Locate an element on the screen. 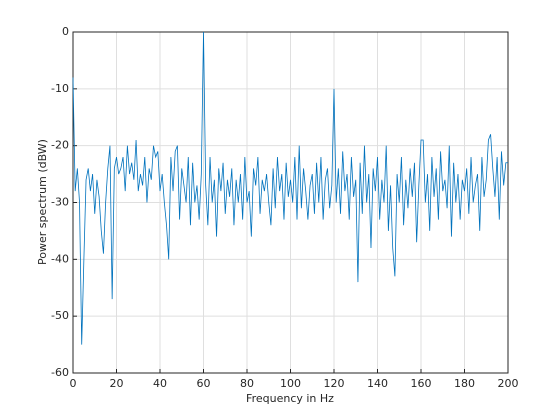  y-tick-label: -60 is located at coordinates (60, 372).